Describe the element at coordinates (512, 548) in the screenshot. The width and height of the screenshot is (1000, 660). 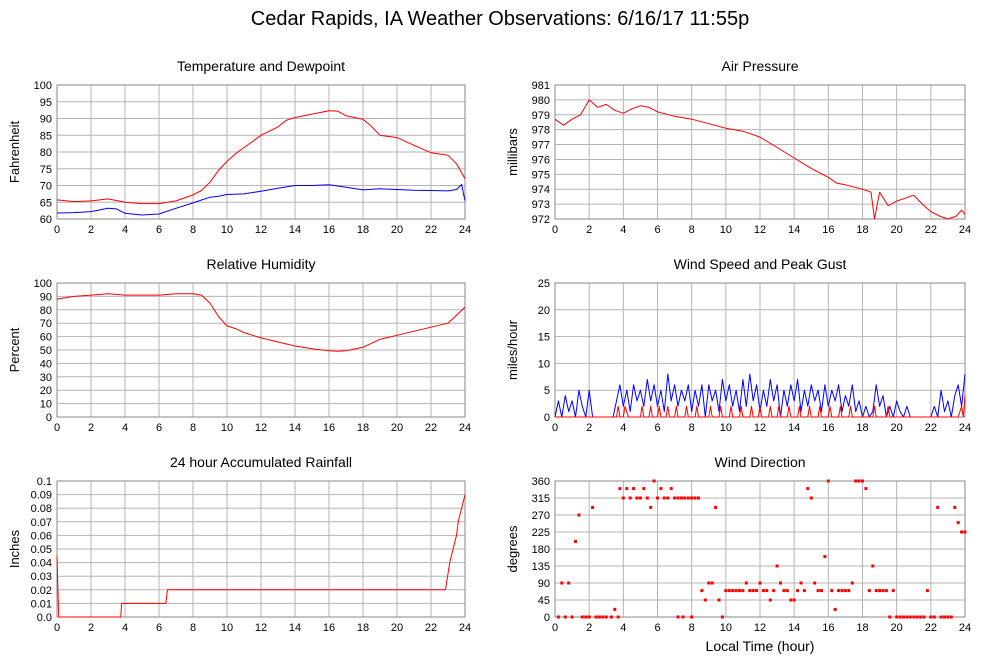
I see `y-axis-label: degrees` at that location.